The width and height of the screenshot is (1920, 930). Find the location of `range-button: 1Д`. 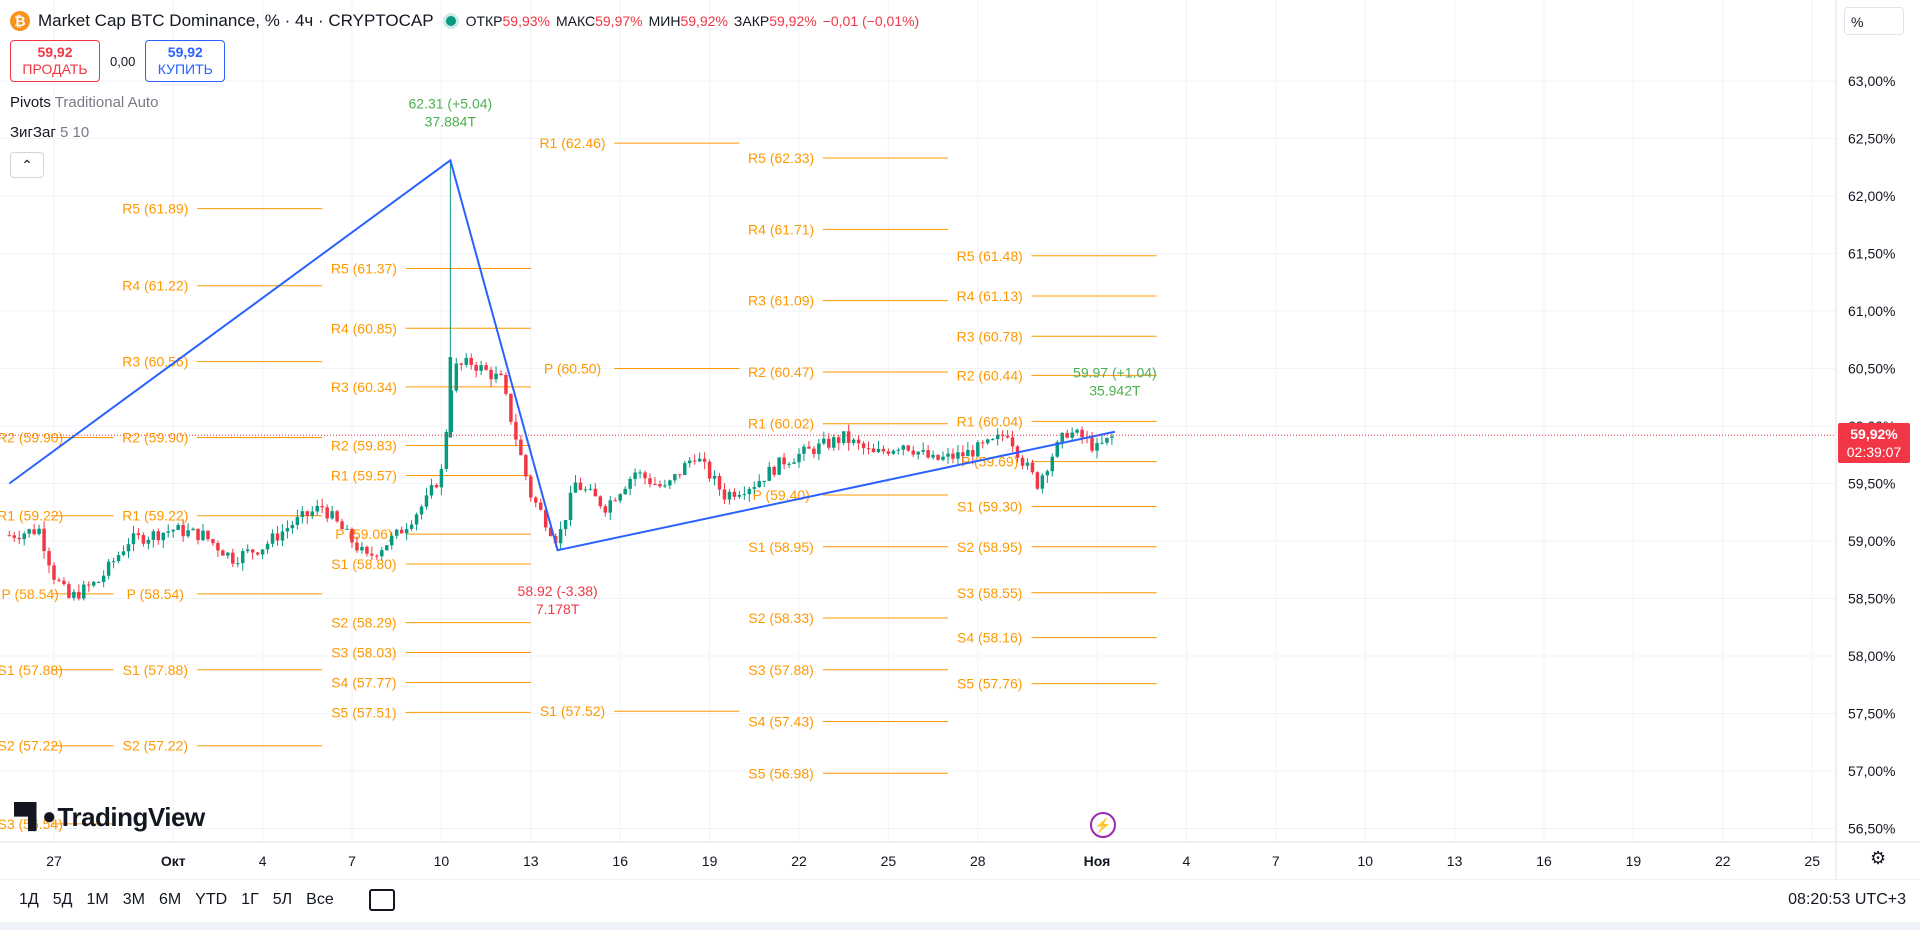

range-button: 1Д is located at coordinates (29, 899).